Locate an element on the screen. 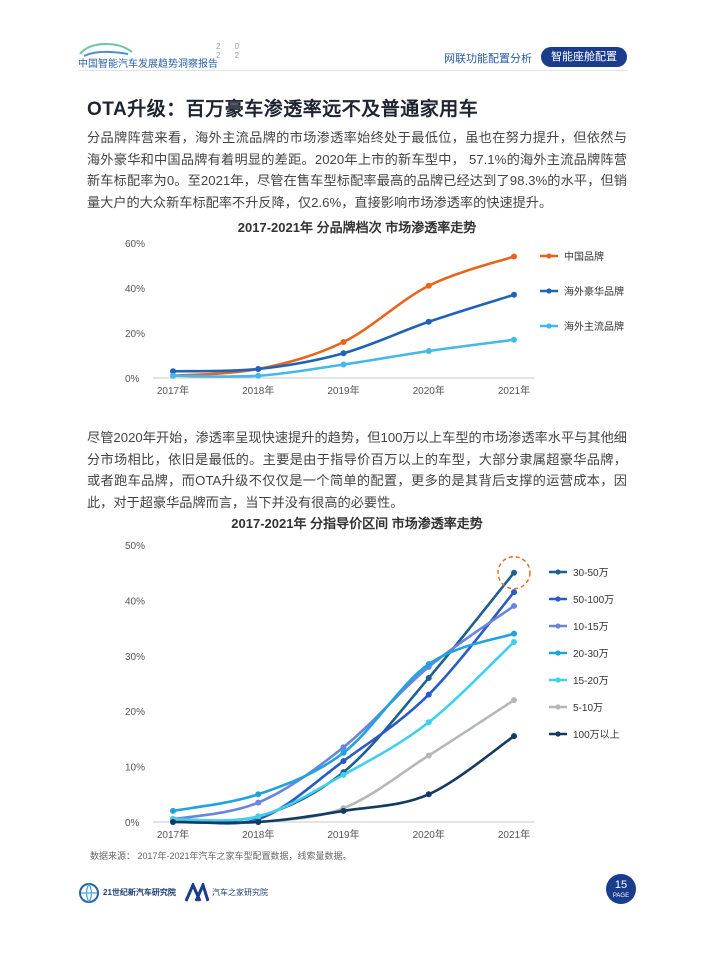  logo-text: 中国智能汽车发展趋势洞察报告 is located at coordinates (148, 64).